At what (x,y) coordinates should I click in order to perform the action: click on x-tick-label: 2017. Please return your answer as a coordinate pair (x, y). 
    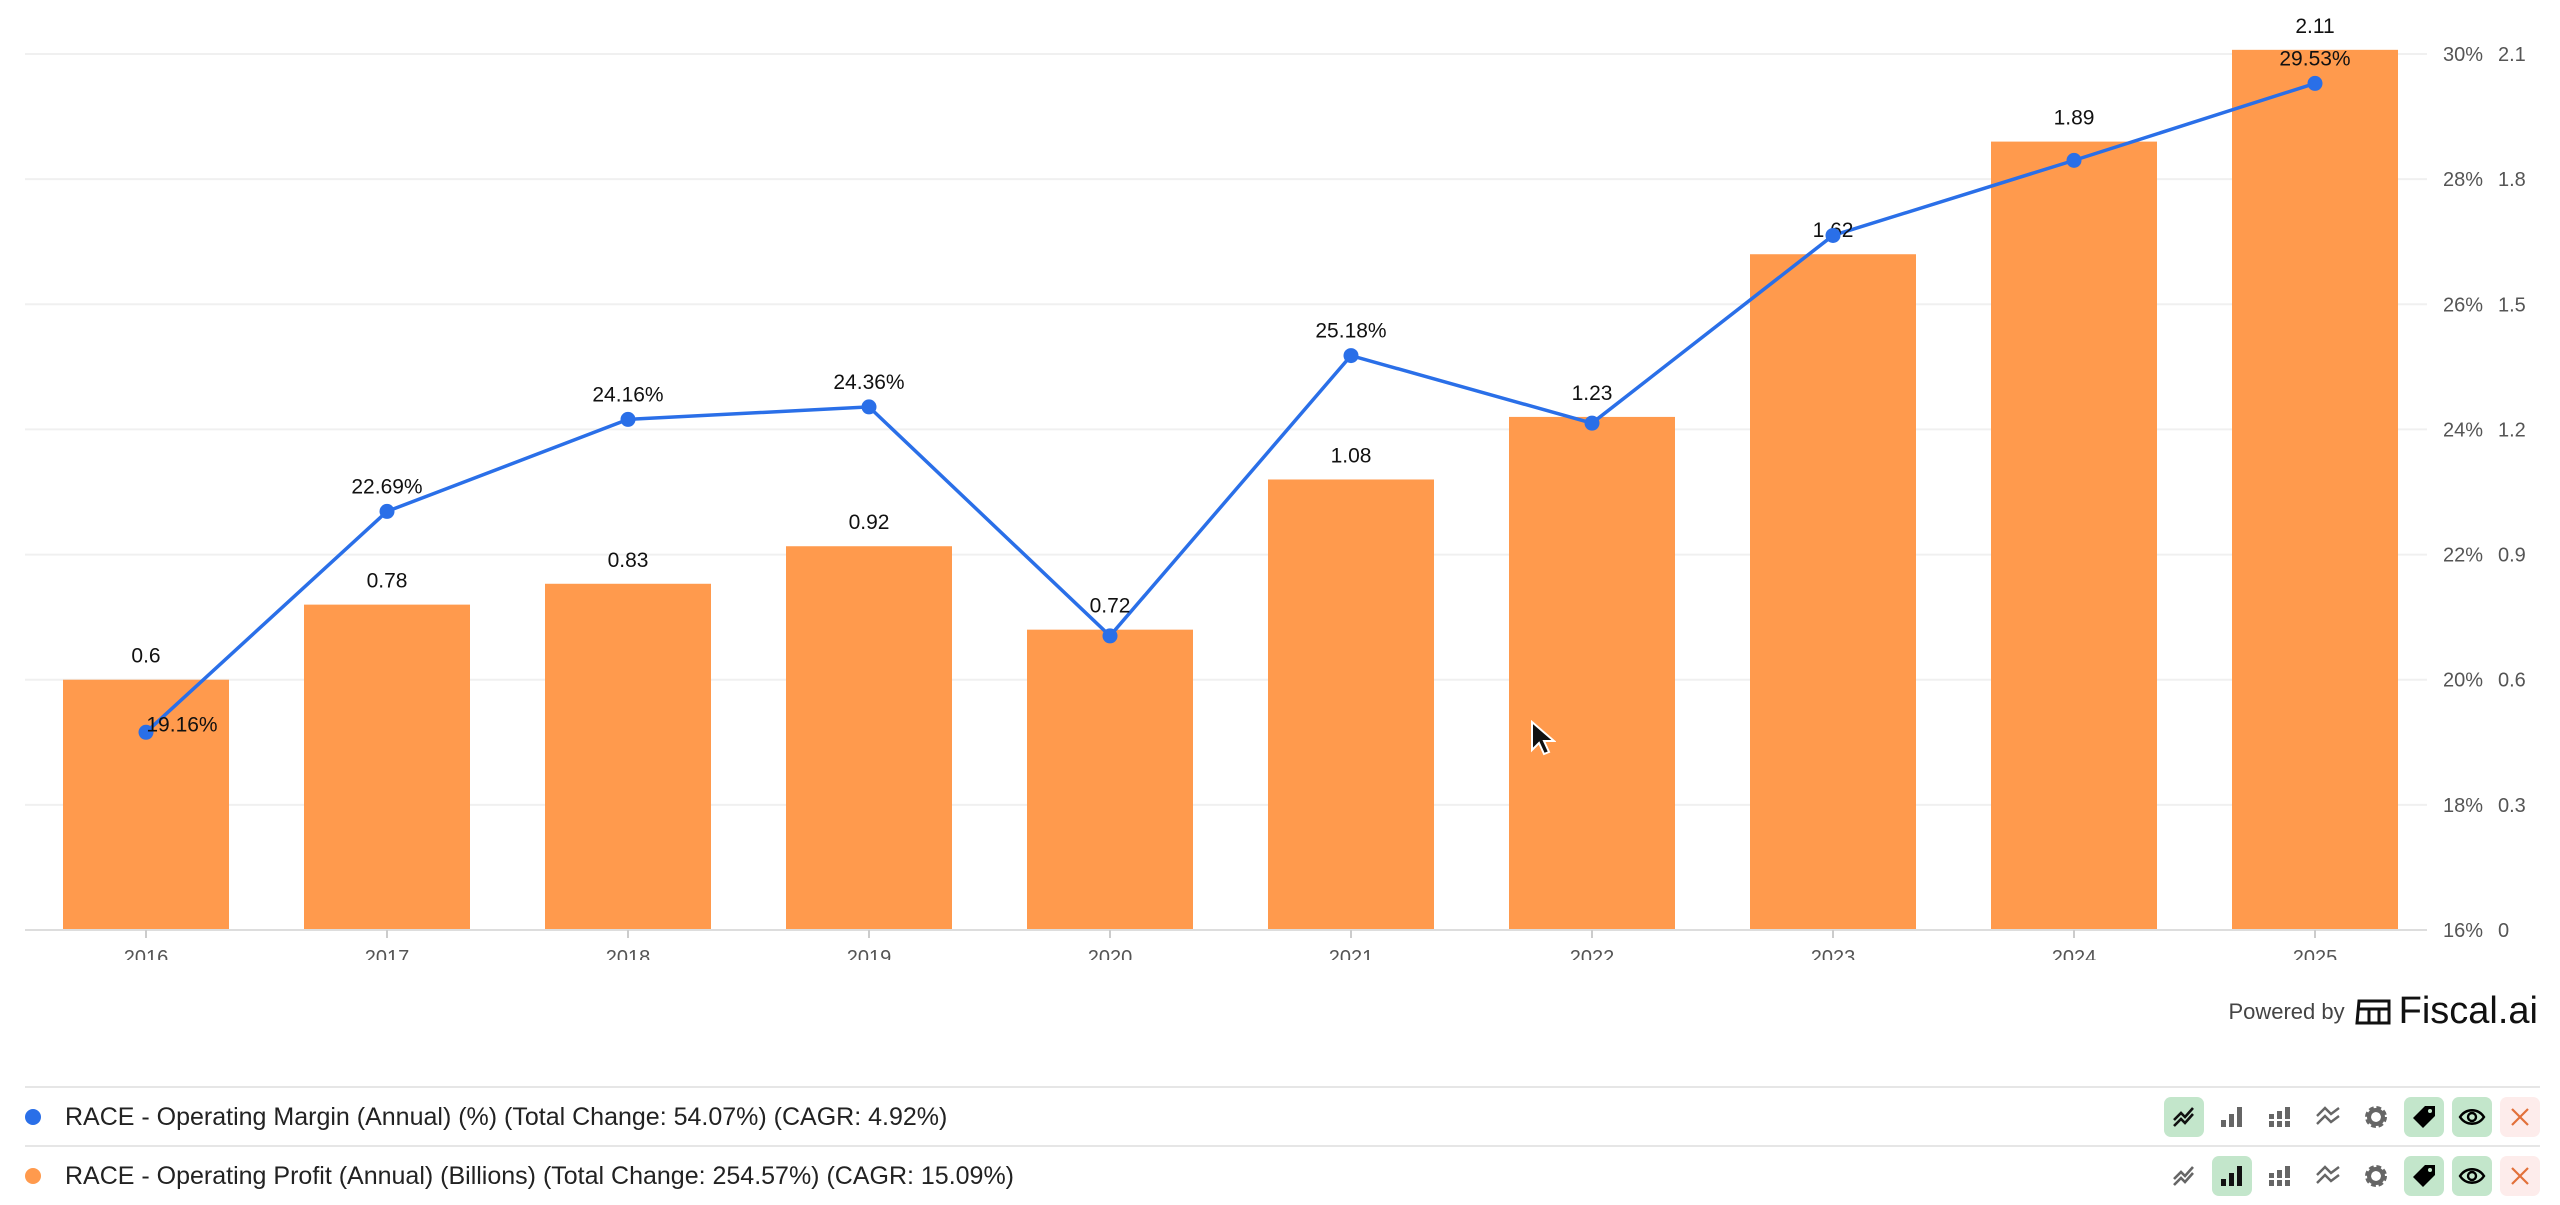
    Looking at the image, I should click on (387, 953).